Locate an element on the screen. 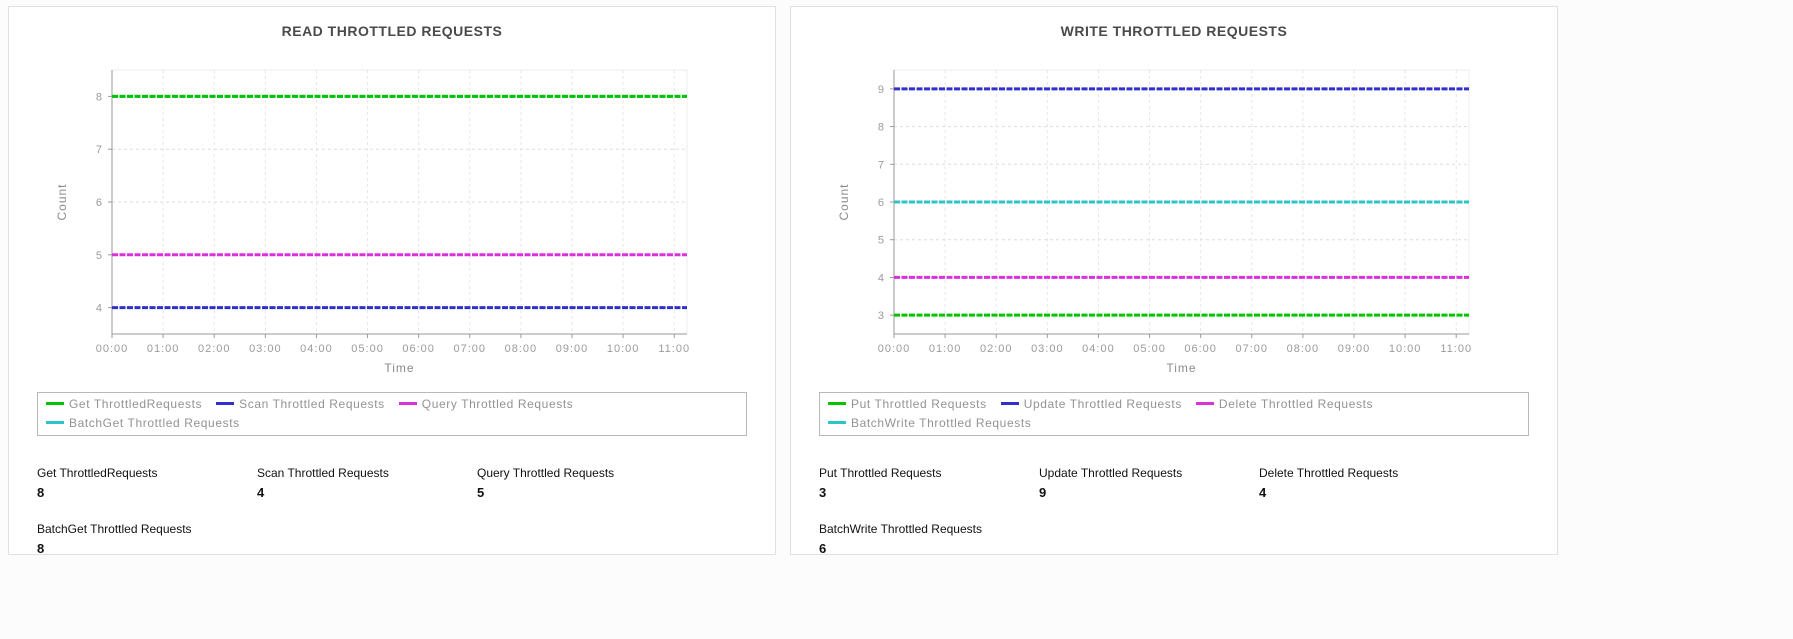 The image size is (1793, 639). stat-value: 5 is located at coordinates (481, 492).